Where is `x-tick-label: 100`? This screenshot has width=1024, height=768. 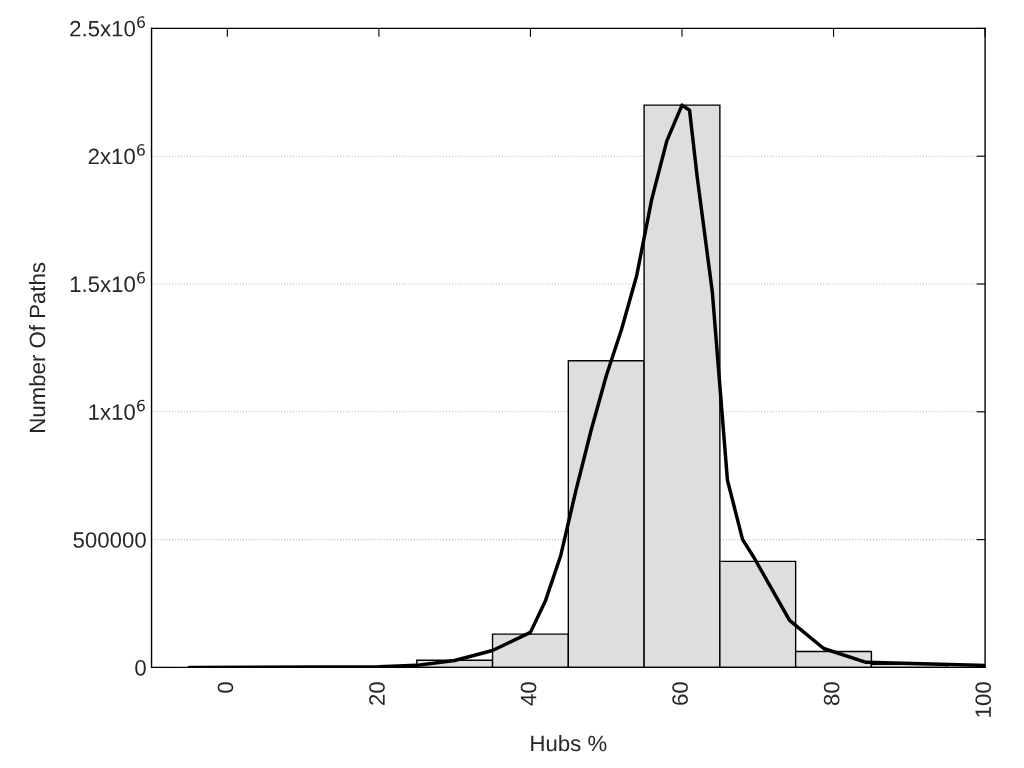 x-tick-label: 100 is located at coordinates (983, 699).